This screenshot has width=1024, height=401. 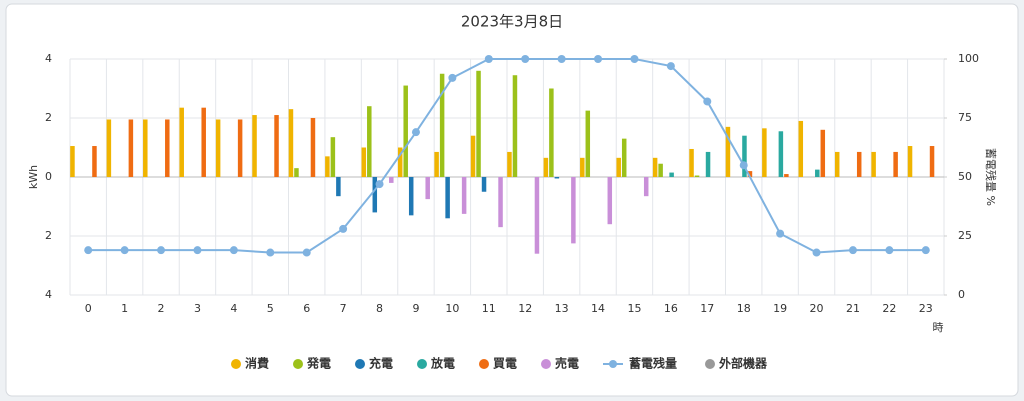 What do you see at coordinates (88, 308) in the screenshot?
I see `x-tick-label: 0` at bounding box center [88, 308].